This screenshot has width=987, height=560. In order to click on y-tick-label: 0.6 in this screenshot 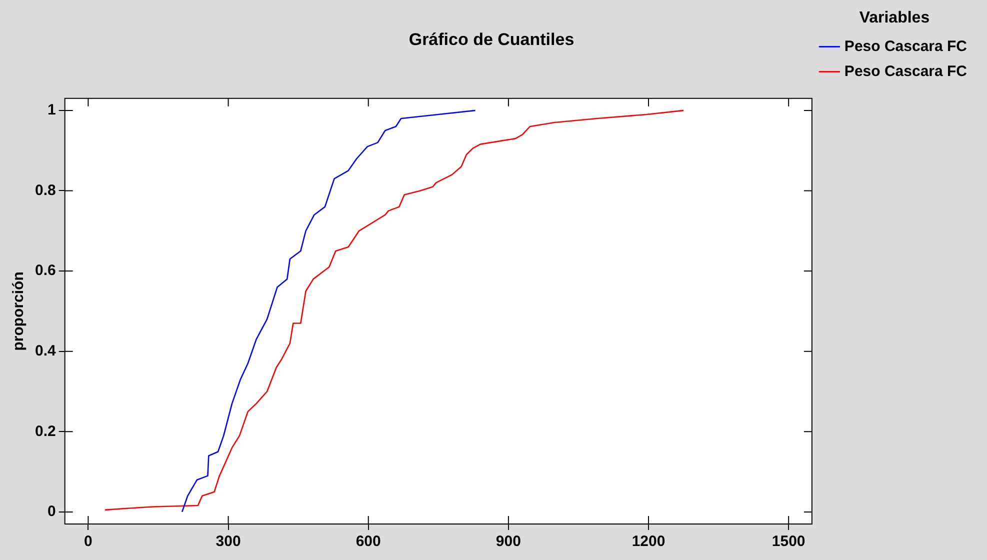, I will do `click(45, 271)`.